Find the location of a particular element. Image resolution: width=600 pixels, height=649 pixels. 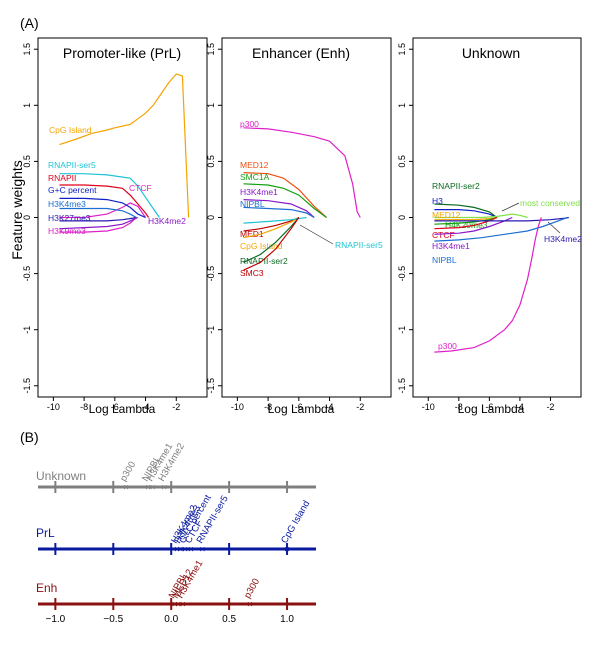

y-axis-label: Feature weights is located at coordinates (17, 210).